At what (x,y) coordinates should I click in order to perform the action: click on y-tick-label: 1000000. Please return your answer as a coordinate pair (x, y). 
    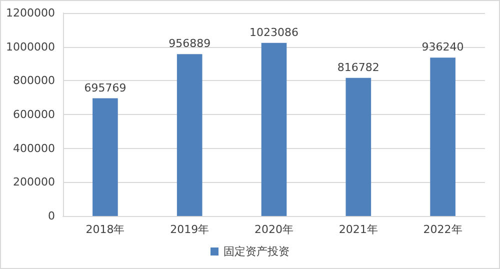
    Looking at the image, I should click on (30, 47).